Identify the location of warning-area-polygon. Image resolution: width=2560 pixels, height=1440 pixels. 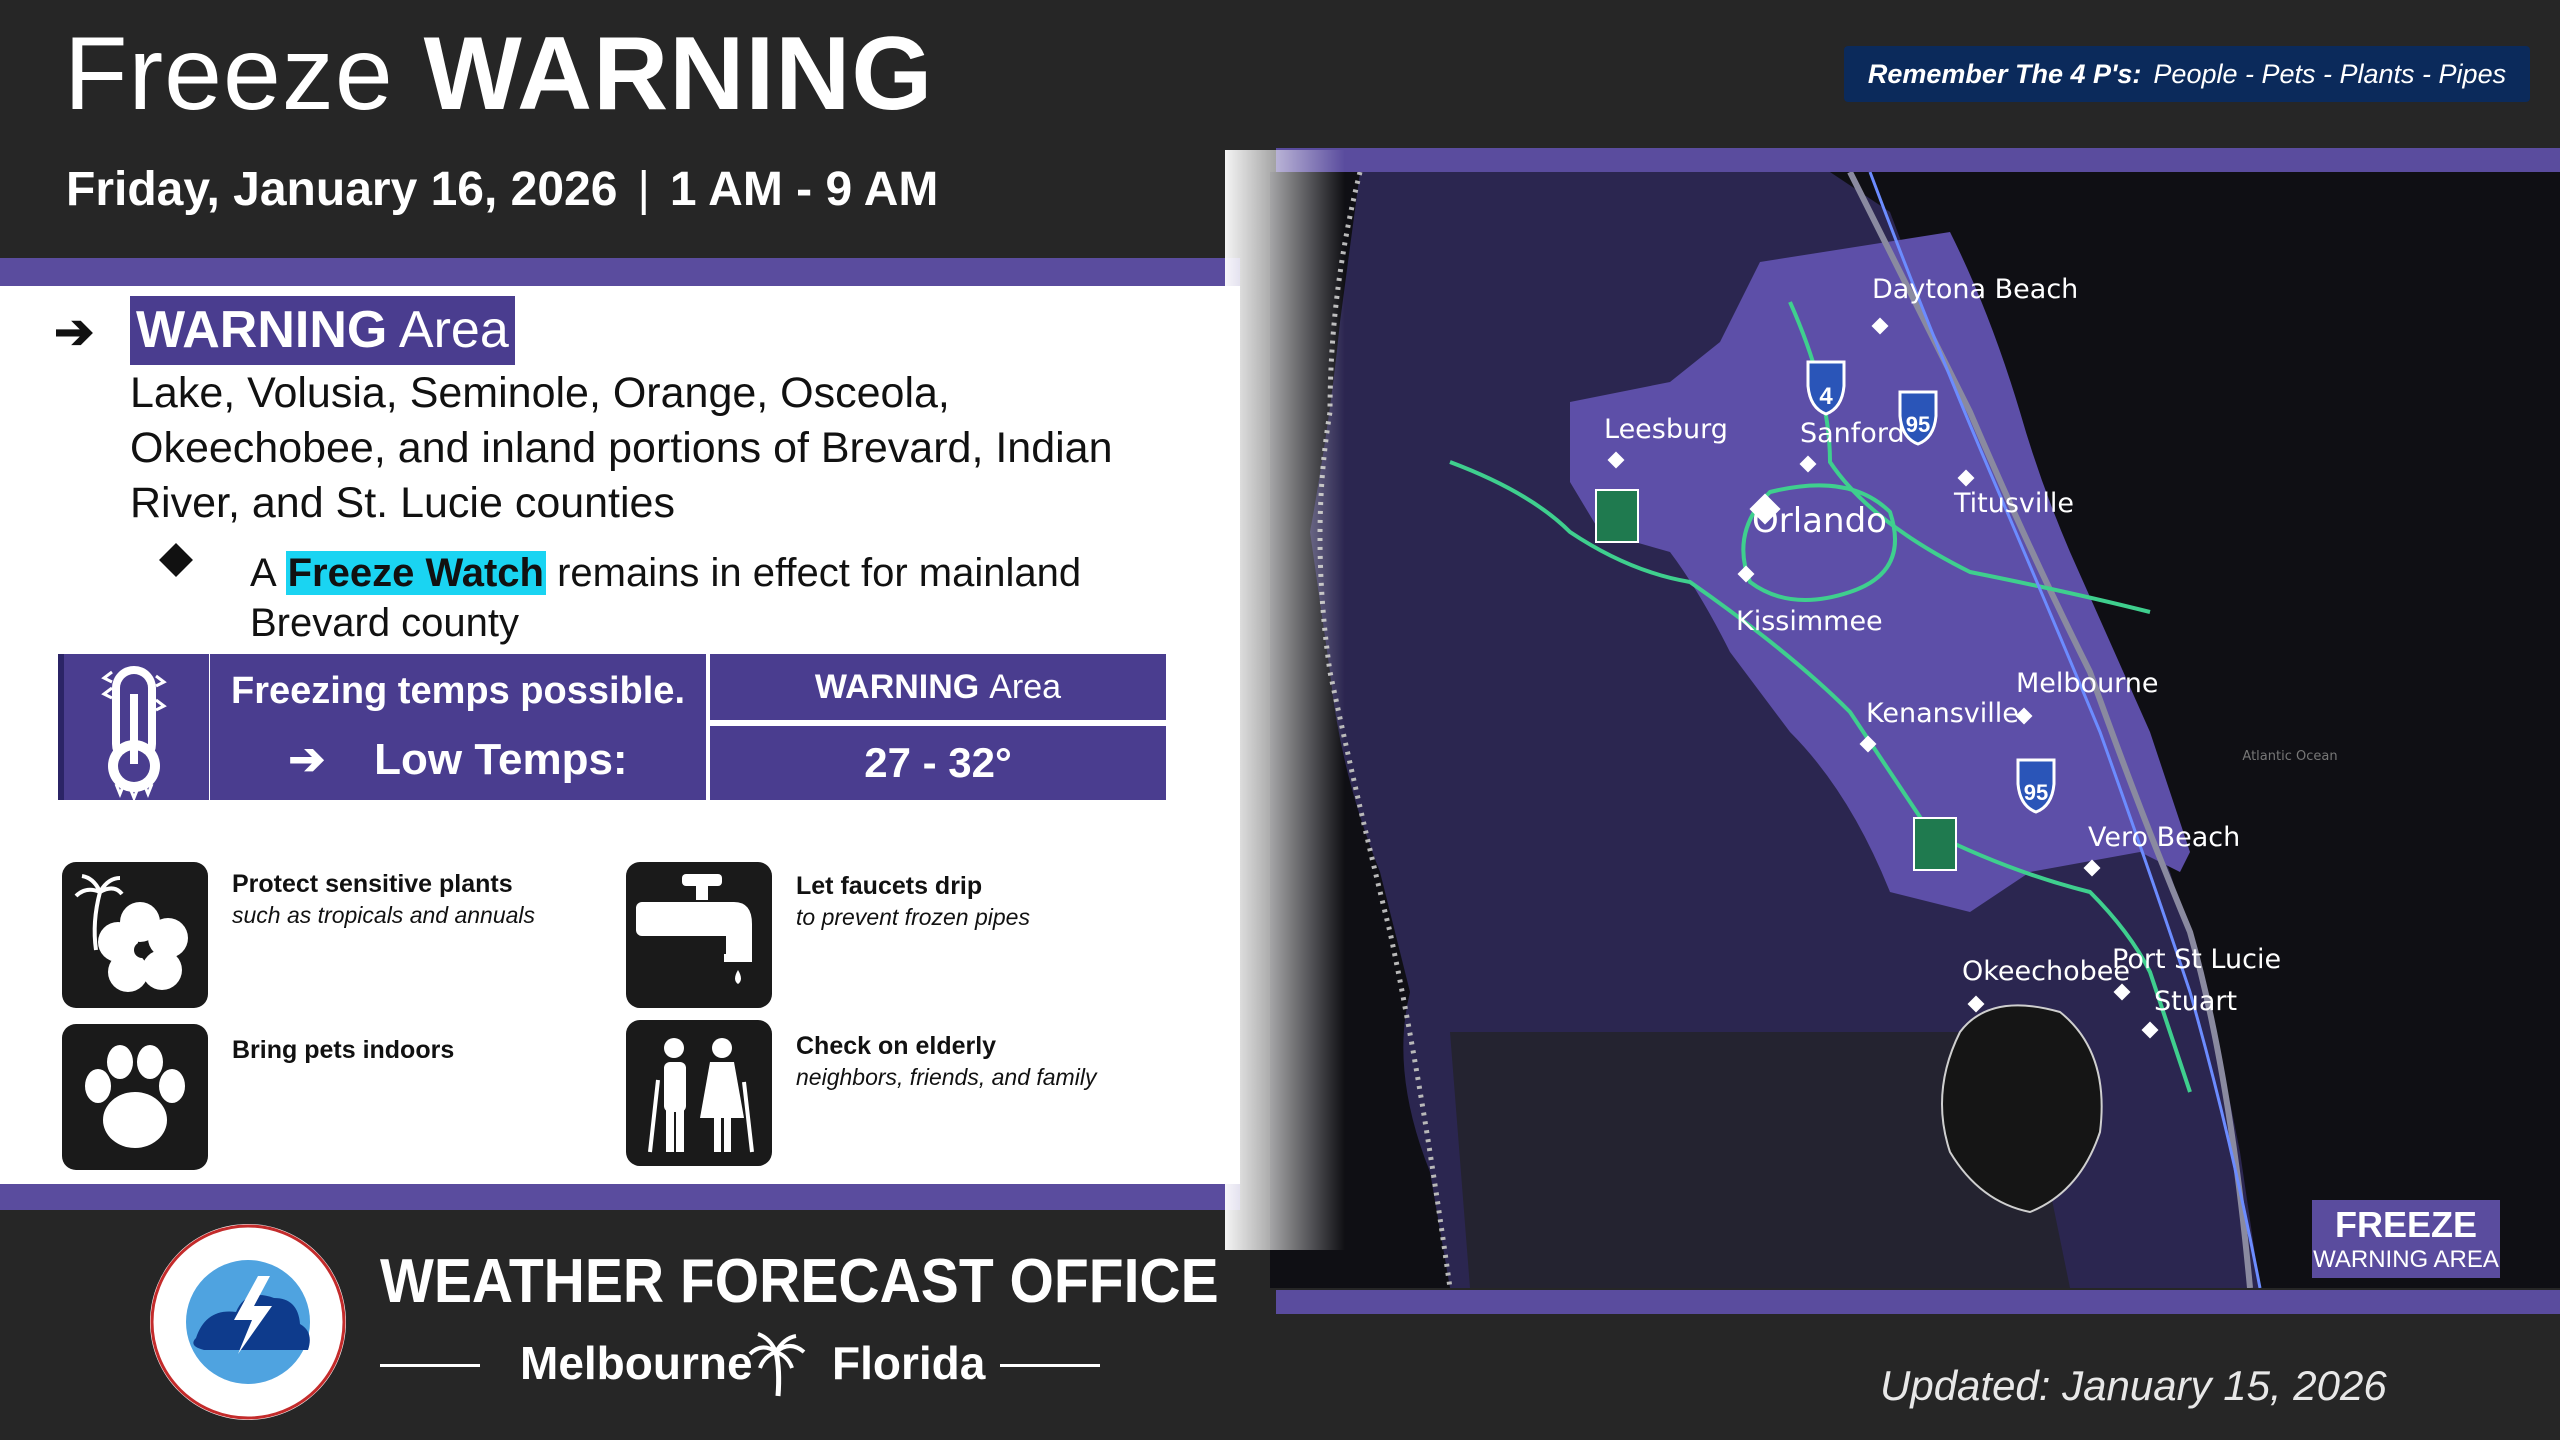
(1880, 572).